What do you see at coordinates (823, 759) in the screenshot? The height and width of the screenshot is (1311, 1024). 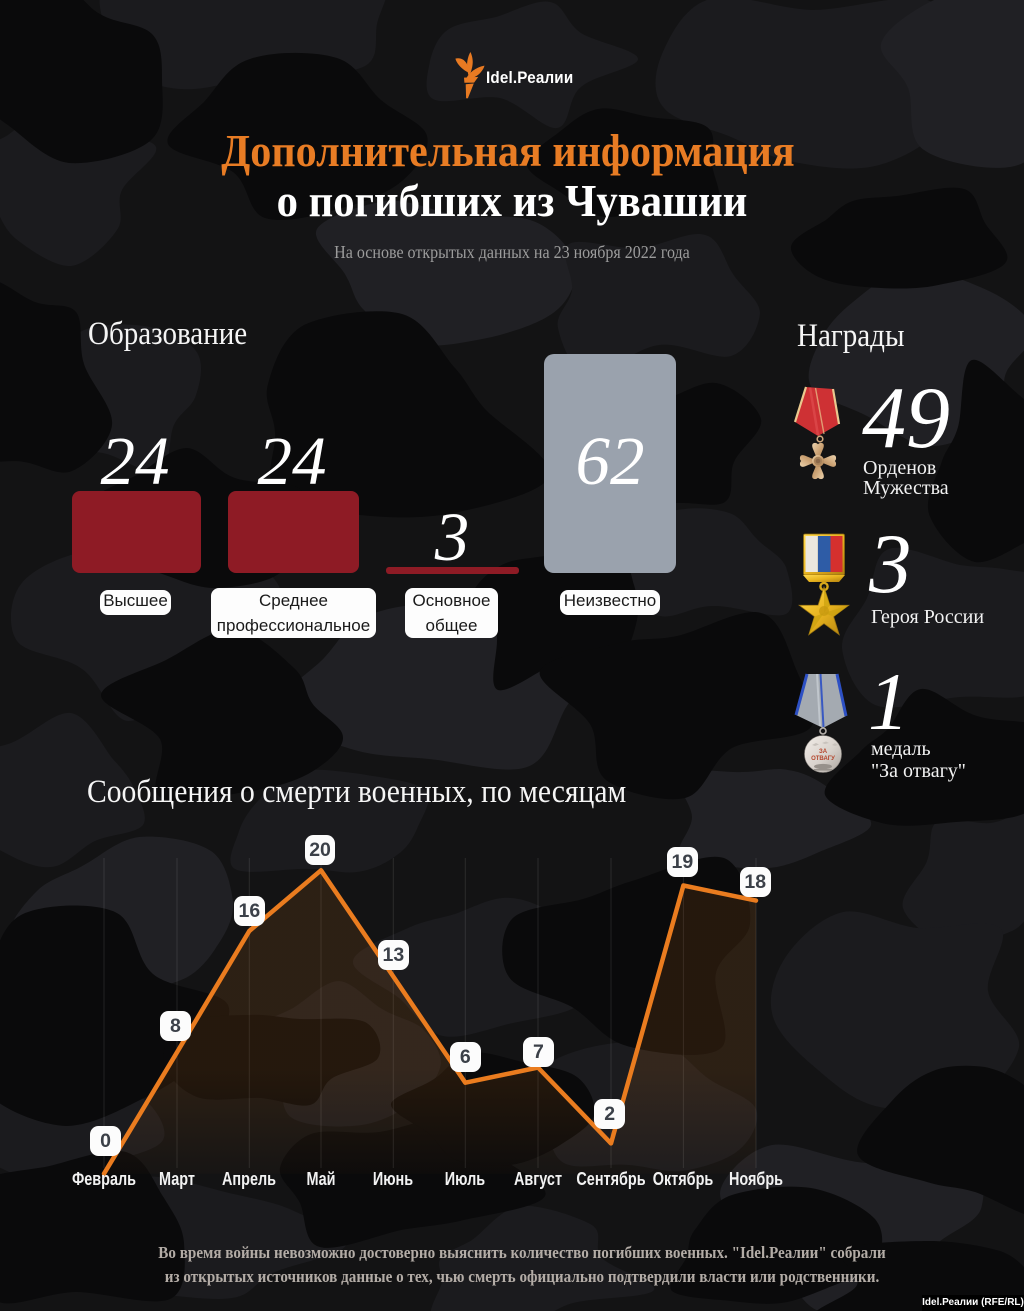 I see `svg-text: ОТВАГУ` at bounding box center [823, 759].